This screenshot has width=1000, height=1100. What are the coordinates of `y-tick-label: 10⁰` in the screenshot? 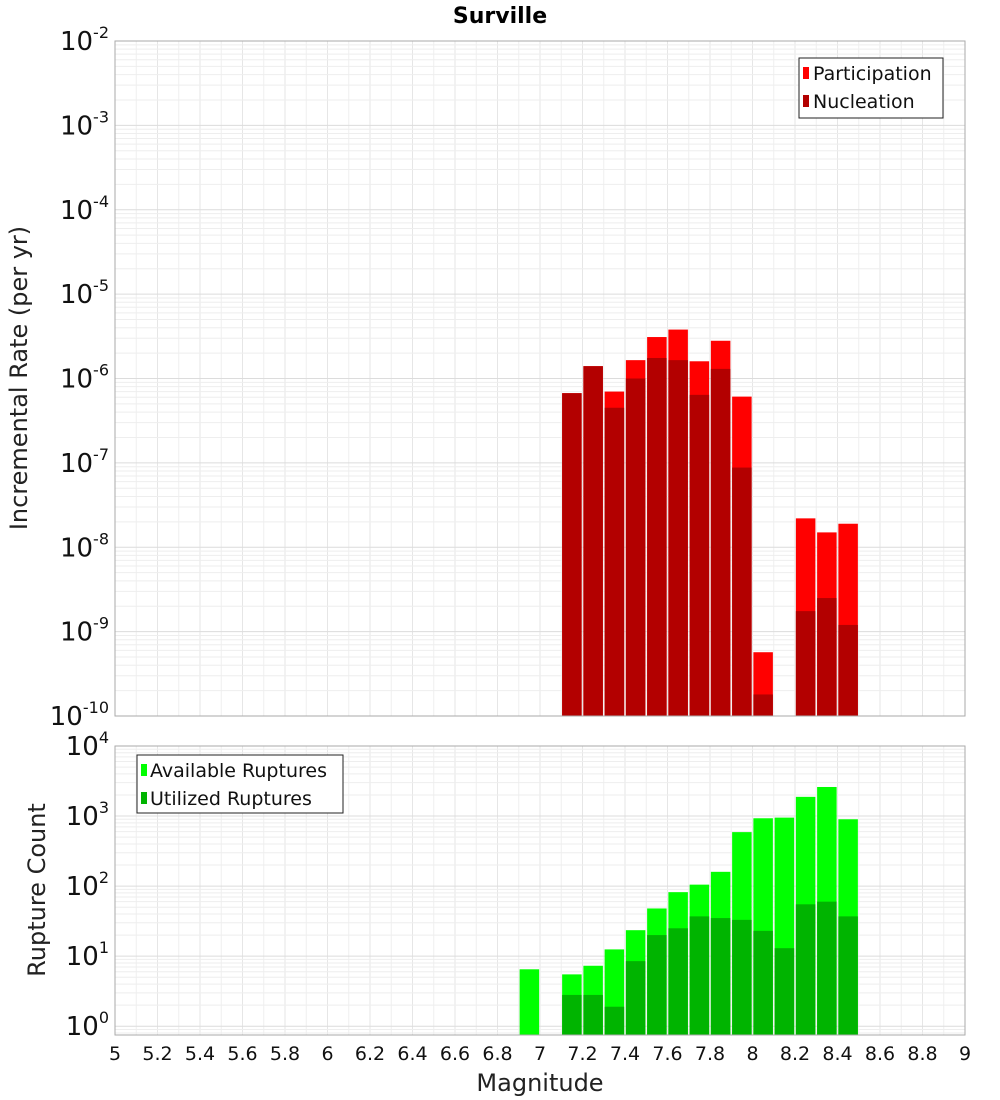 It's located at (87, 1025).